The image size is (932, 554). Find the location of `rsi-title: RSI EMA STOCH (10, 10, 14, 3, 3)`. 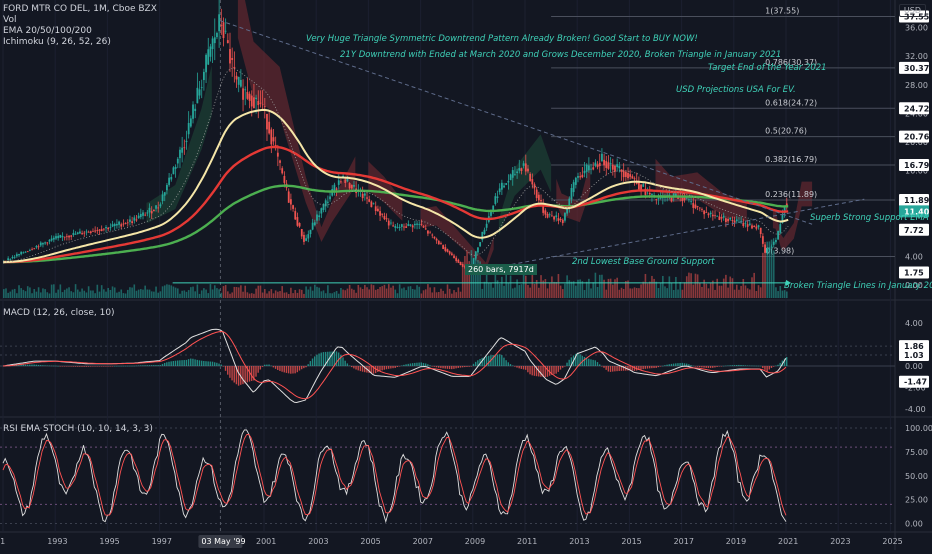

rsi-title: RSI EMA STOCH (10, 10, 14, 3, 3) is located at coordinates (78, 429).